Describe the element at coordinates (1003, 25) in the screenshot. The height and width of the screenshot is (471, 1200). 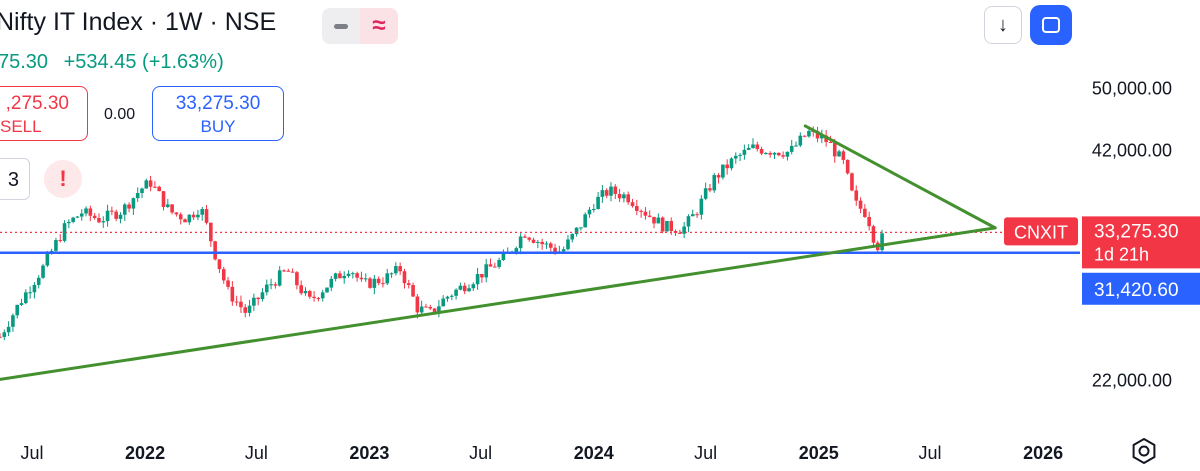
I see `download-icon: ↓` at that location.